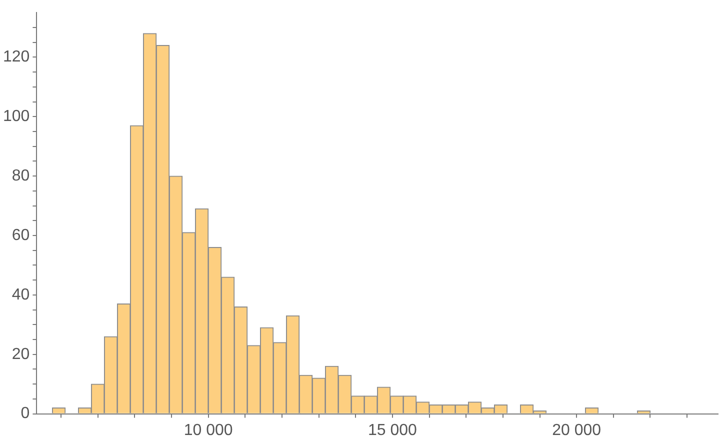  I want to click on x-tick-label: 10 000, so click(208, 430).